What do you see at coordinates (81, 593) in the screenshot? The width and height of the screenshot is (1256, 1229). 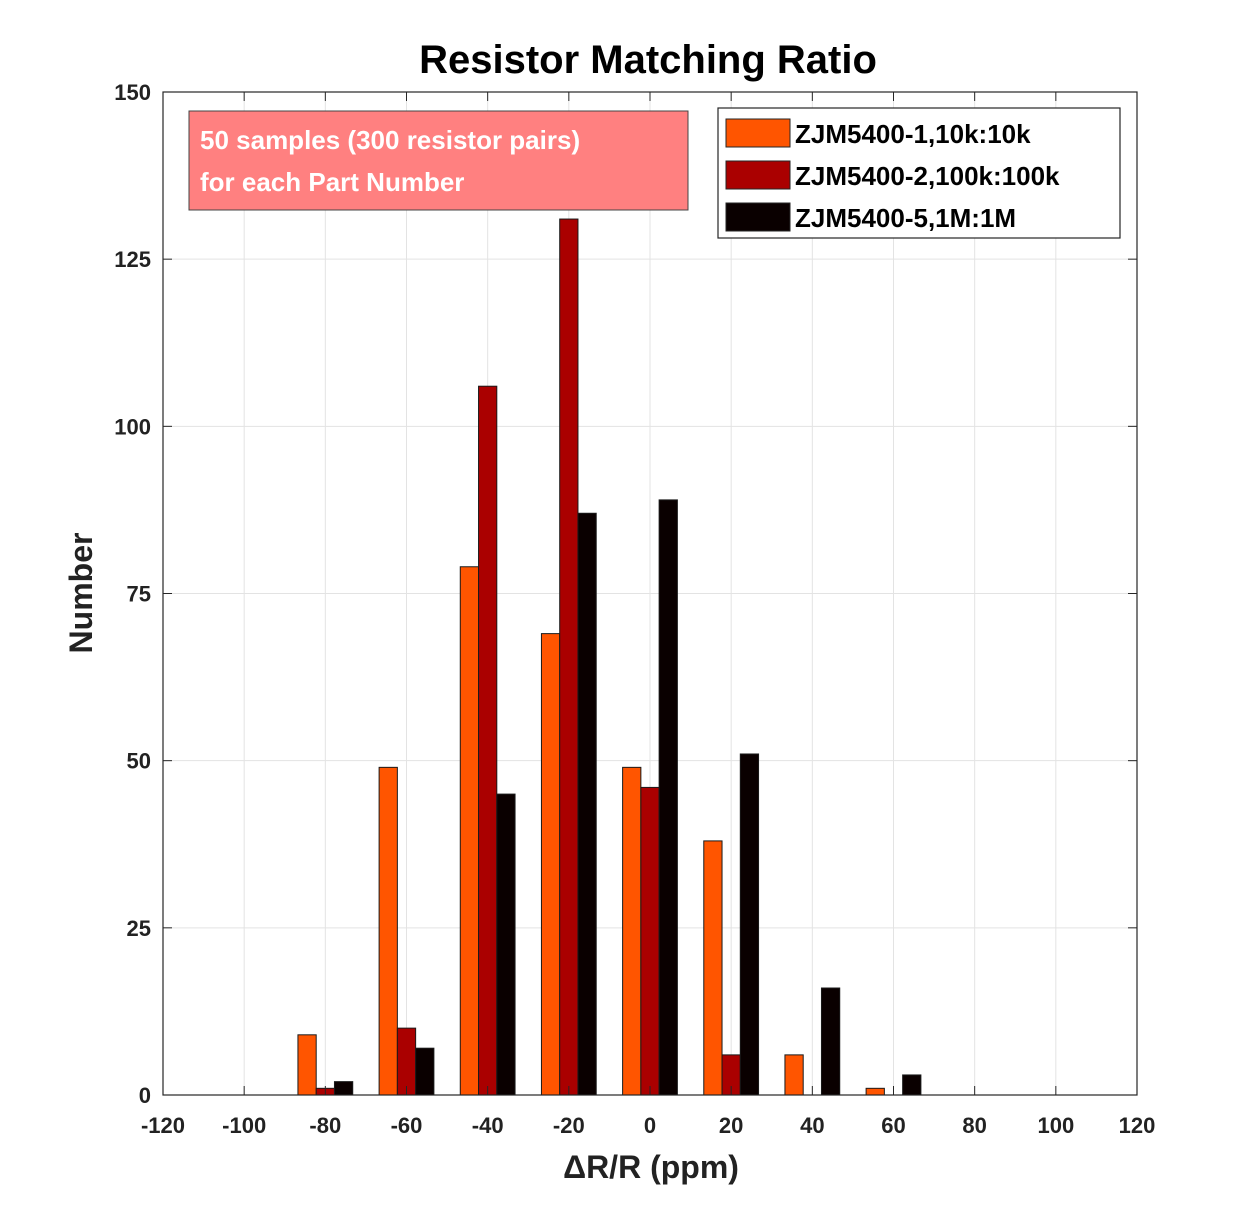 I see `y-axis-label: Number` at bounding box center [81, 593].